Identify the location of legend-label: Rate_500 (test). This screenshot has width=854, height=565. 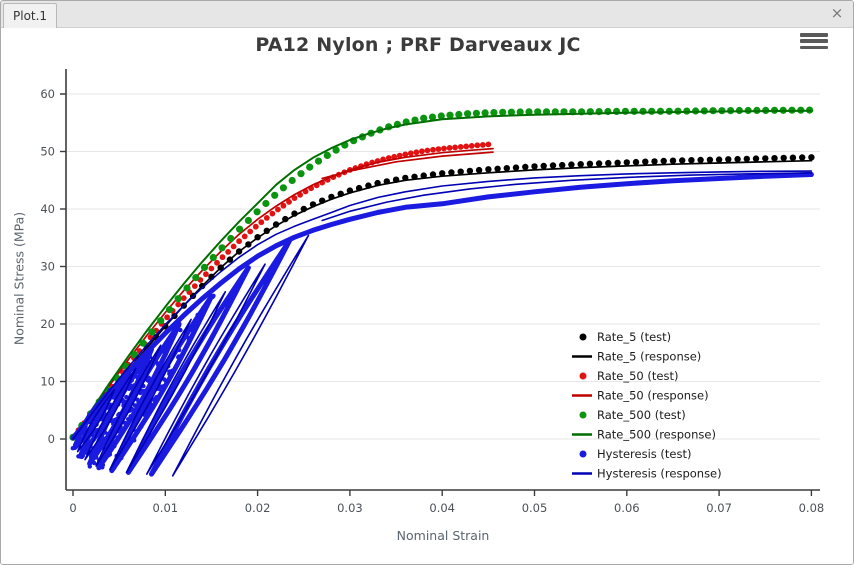
(641, 415).